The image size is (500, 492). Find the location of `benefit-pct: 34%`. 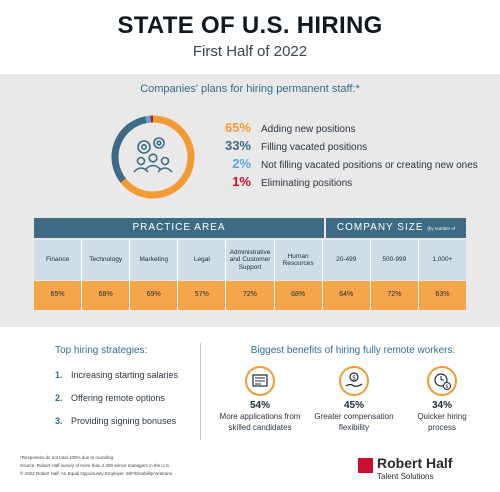

benefit-pct: 34% is located at coordinates (441, 405).